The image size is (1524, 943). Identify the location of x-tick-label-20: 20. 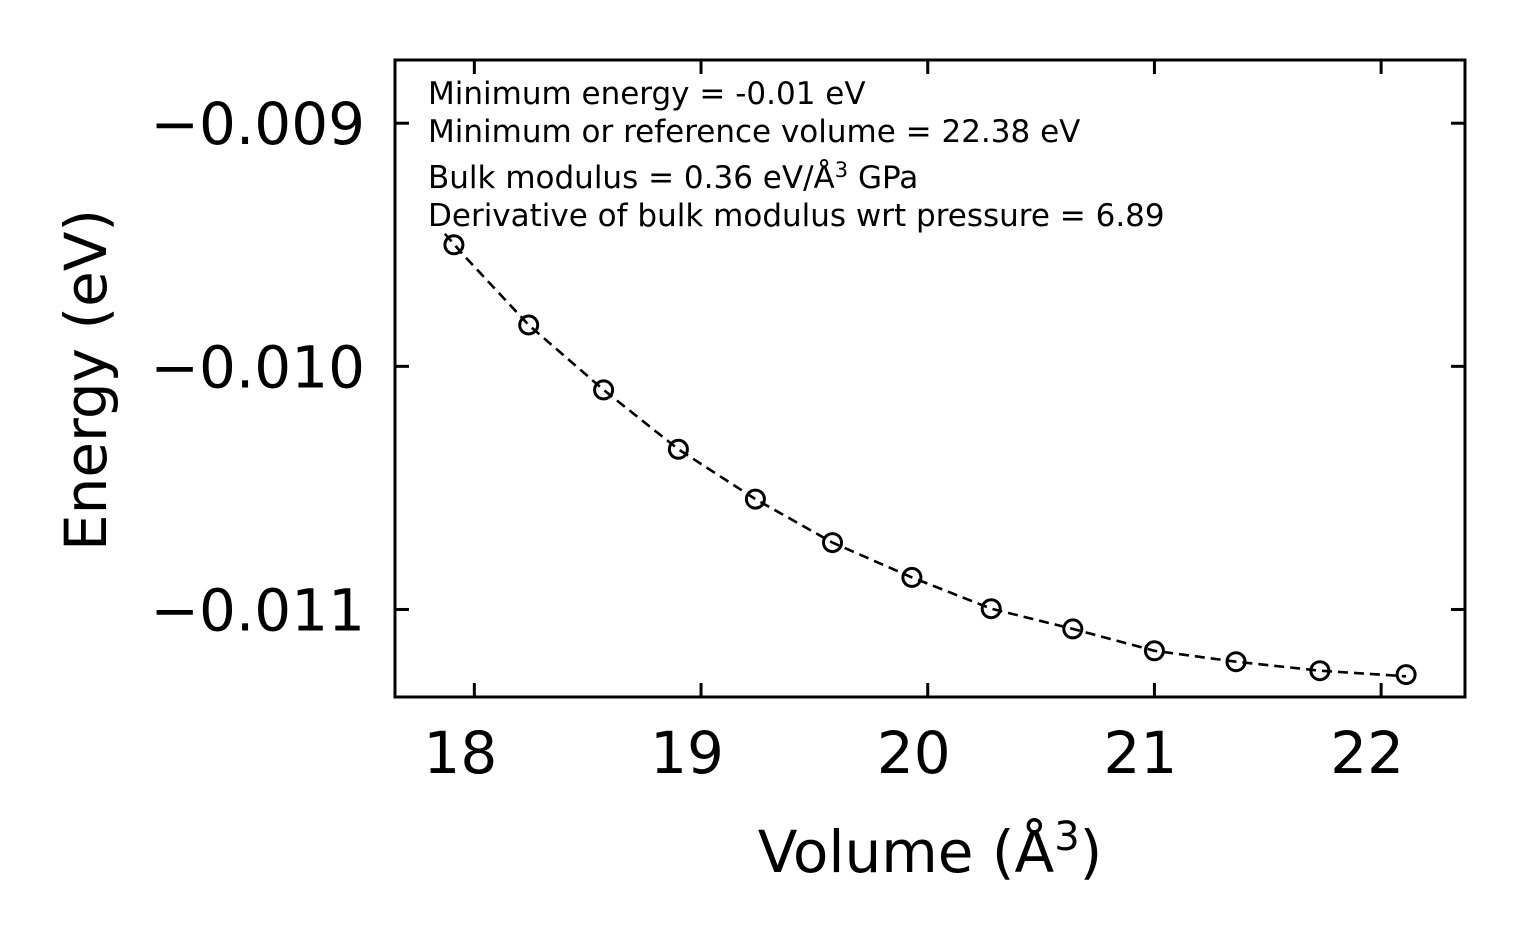
(914, 753).